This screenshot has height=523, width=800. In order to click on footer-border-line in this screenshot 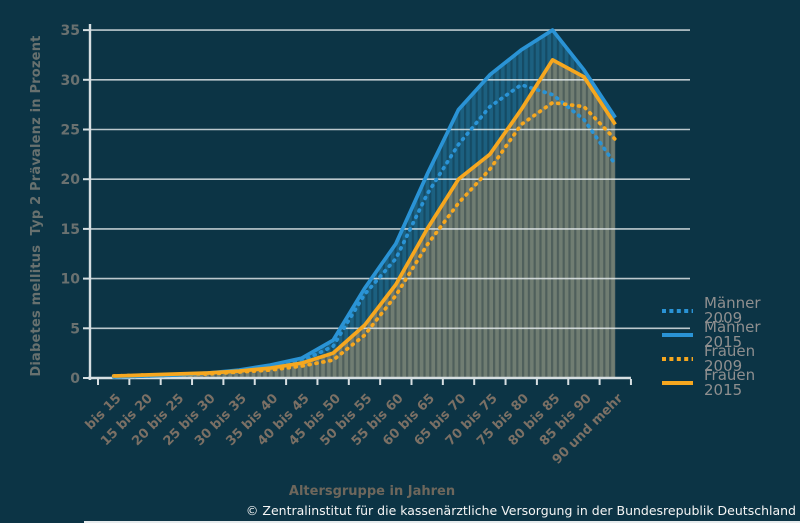, I will do `click(442, 522)`.